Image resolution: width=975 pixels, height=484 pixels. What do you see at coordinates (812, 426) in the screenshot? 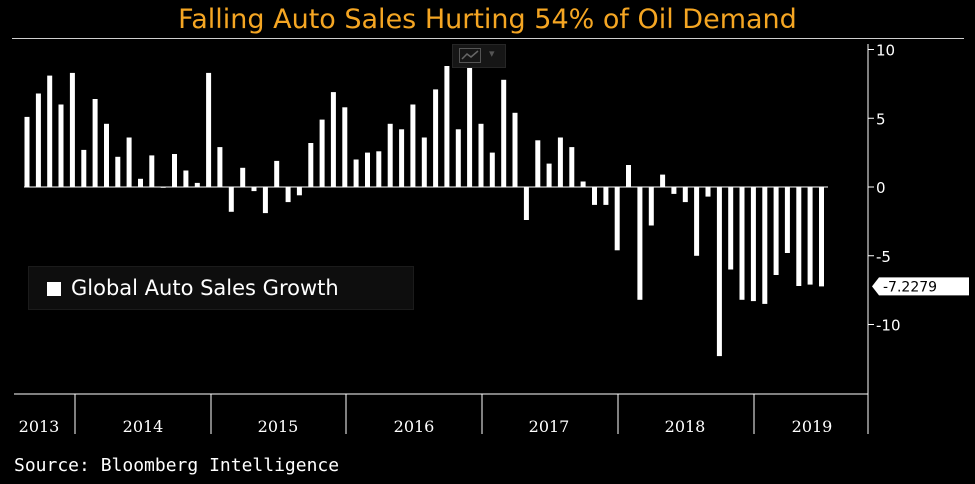
I see `x-tick-label: 2019` at bounding box center [812, 426].